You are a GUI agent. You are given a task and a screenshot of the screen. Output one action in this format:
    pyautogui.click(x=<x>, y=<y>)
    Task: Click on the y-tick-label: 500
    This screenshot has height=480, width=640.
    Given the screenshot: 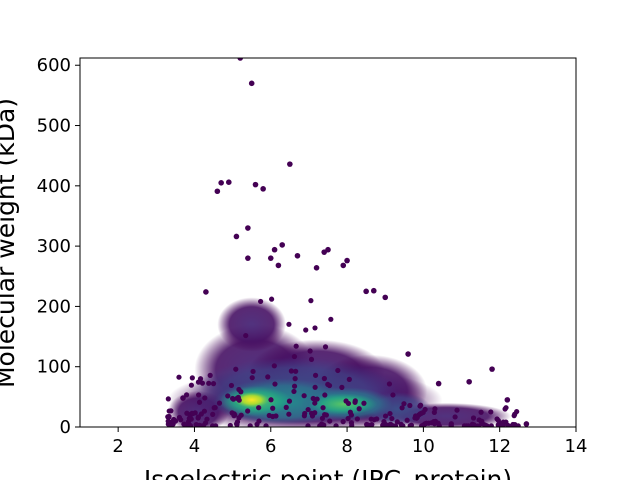 What is the action you would take?
    pyautogui.click(x=54, y=126)
    